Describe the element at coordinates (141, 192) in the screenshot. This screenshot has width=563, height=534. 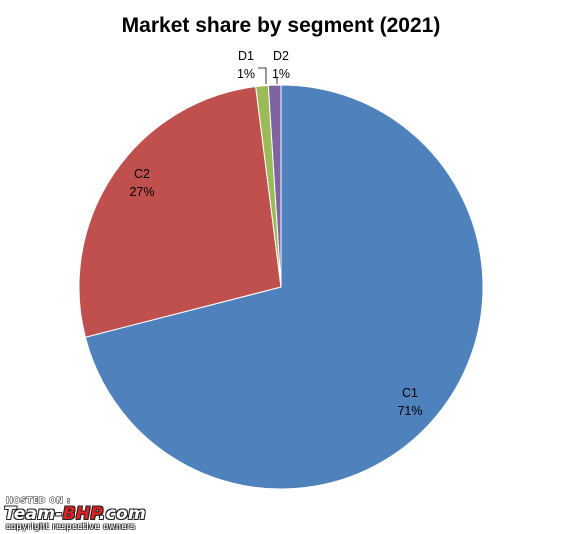
I see `slice-value-c2: 27%` at that location.